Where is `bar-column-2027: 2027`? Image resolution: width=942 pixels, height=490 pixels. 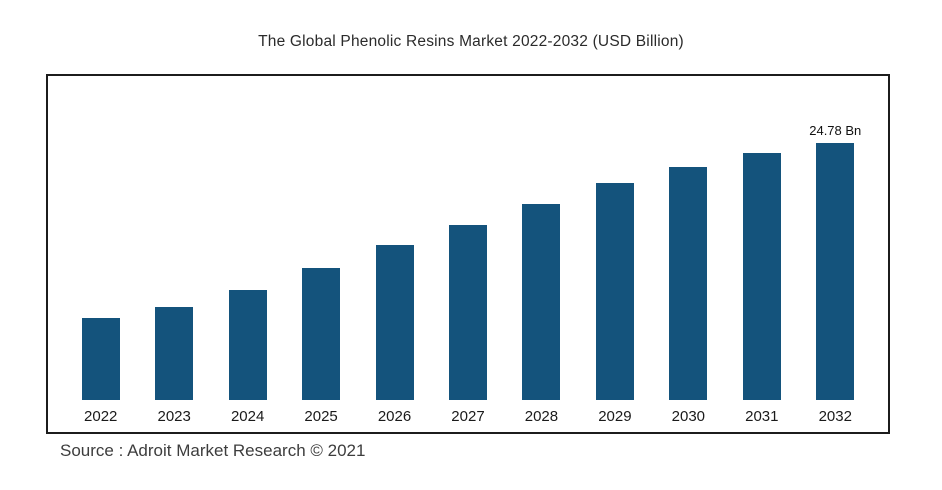
bar-column-2027: 2027 is located at coordinates (467, 254).